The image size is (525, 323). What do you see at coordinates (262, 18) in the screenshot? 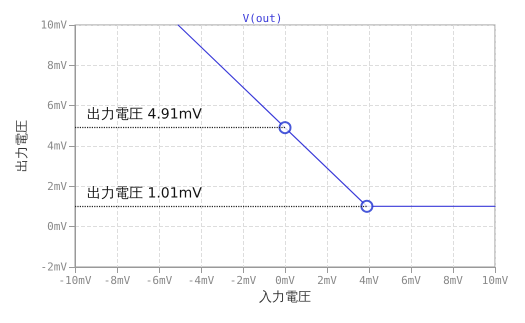
I see `chart-title: V(out)` at bounding box center [262, 18].